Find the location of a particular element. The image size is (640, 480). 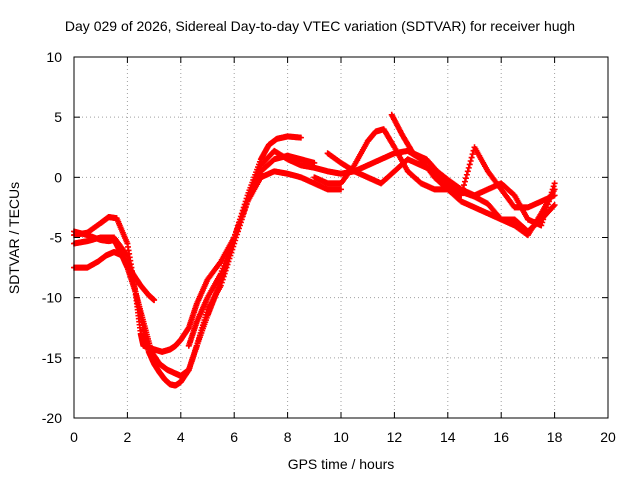

y-tick-label: -20 is located at coordinates (52, 418).